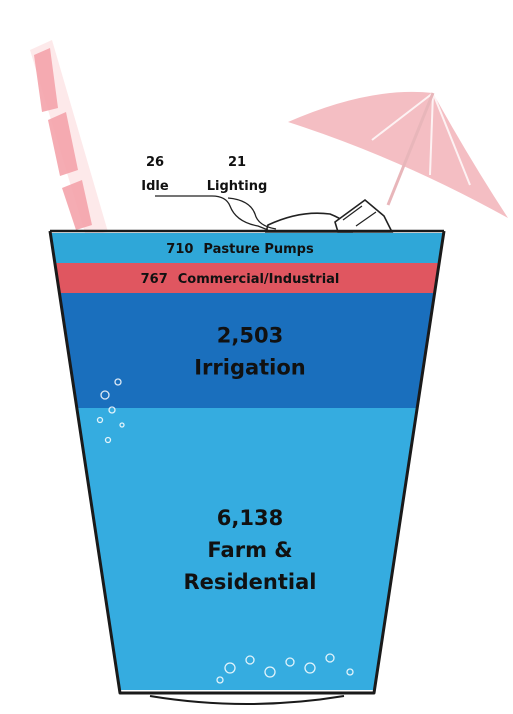 The height and width of the screenshot is (714, 513). What do you see at coordinates (258, 249) in the screenshot?
I see `category-label: Pasture Pumps` at bounding box center [258, 249].